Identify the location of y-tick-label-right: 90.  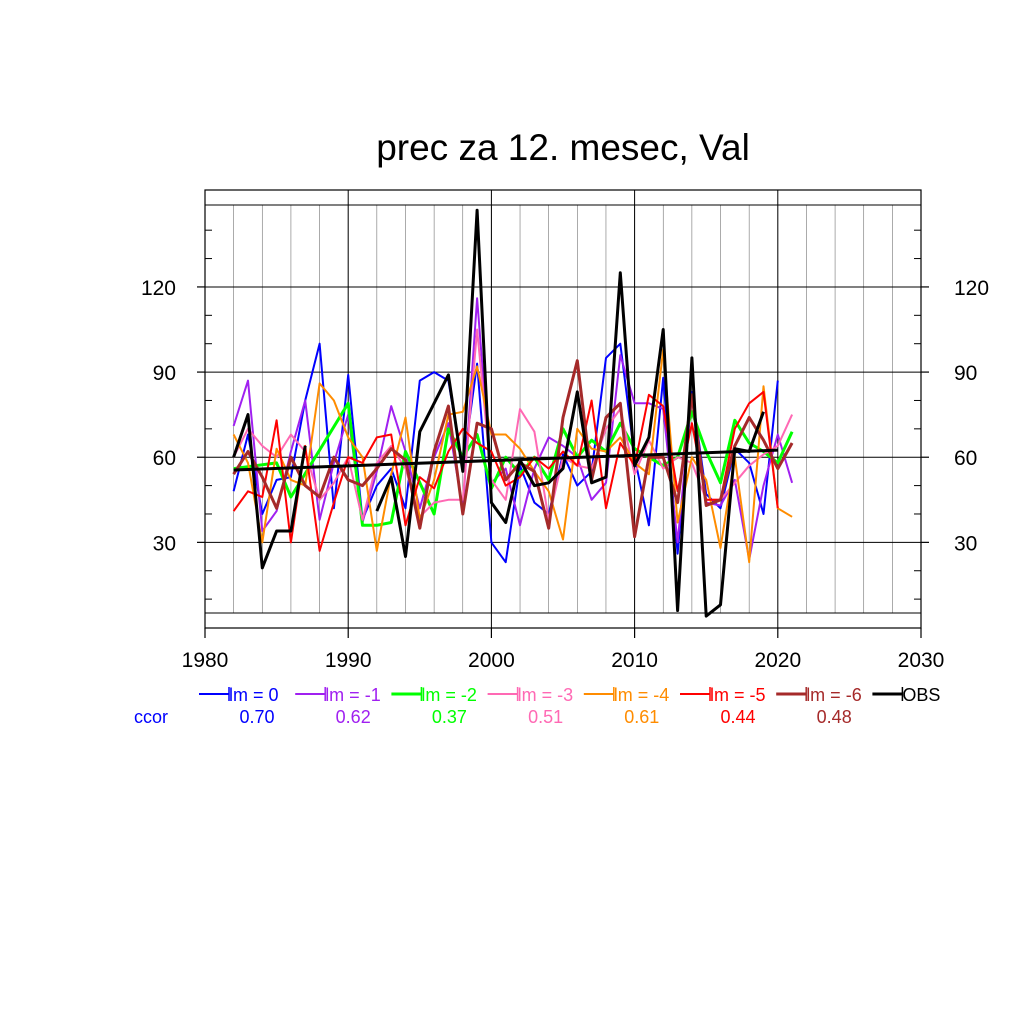
(965, 373).